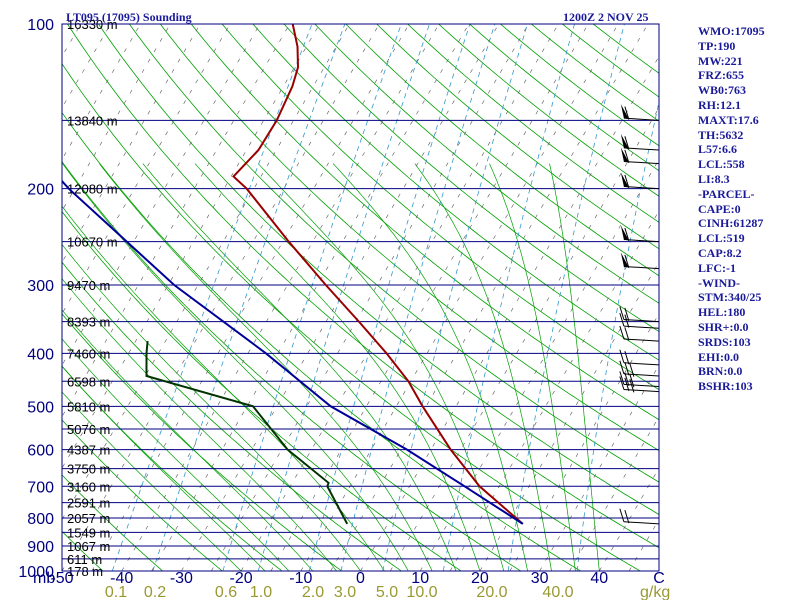  What do you see at coordinates (420, 578) in the screenshot?
I see `temperature-tick-label: 10` at bounding box center [420, 578].